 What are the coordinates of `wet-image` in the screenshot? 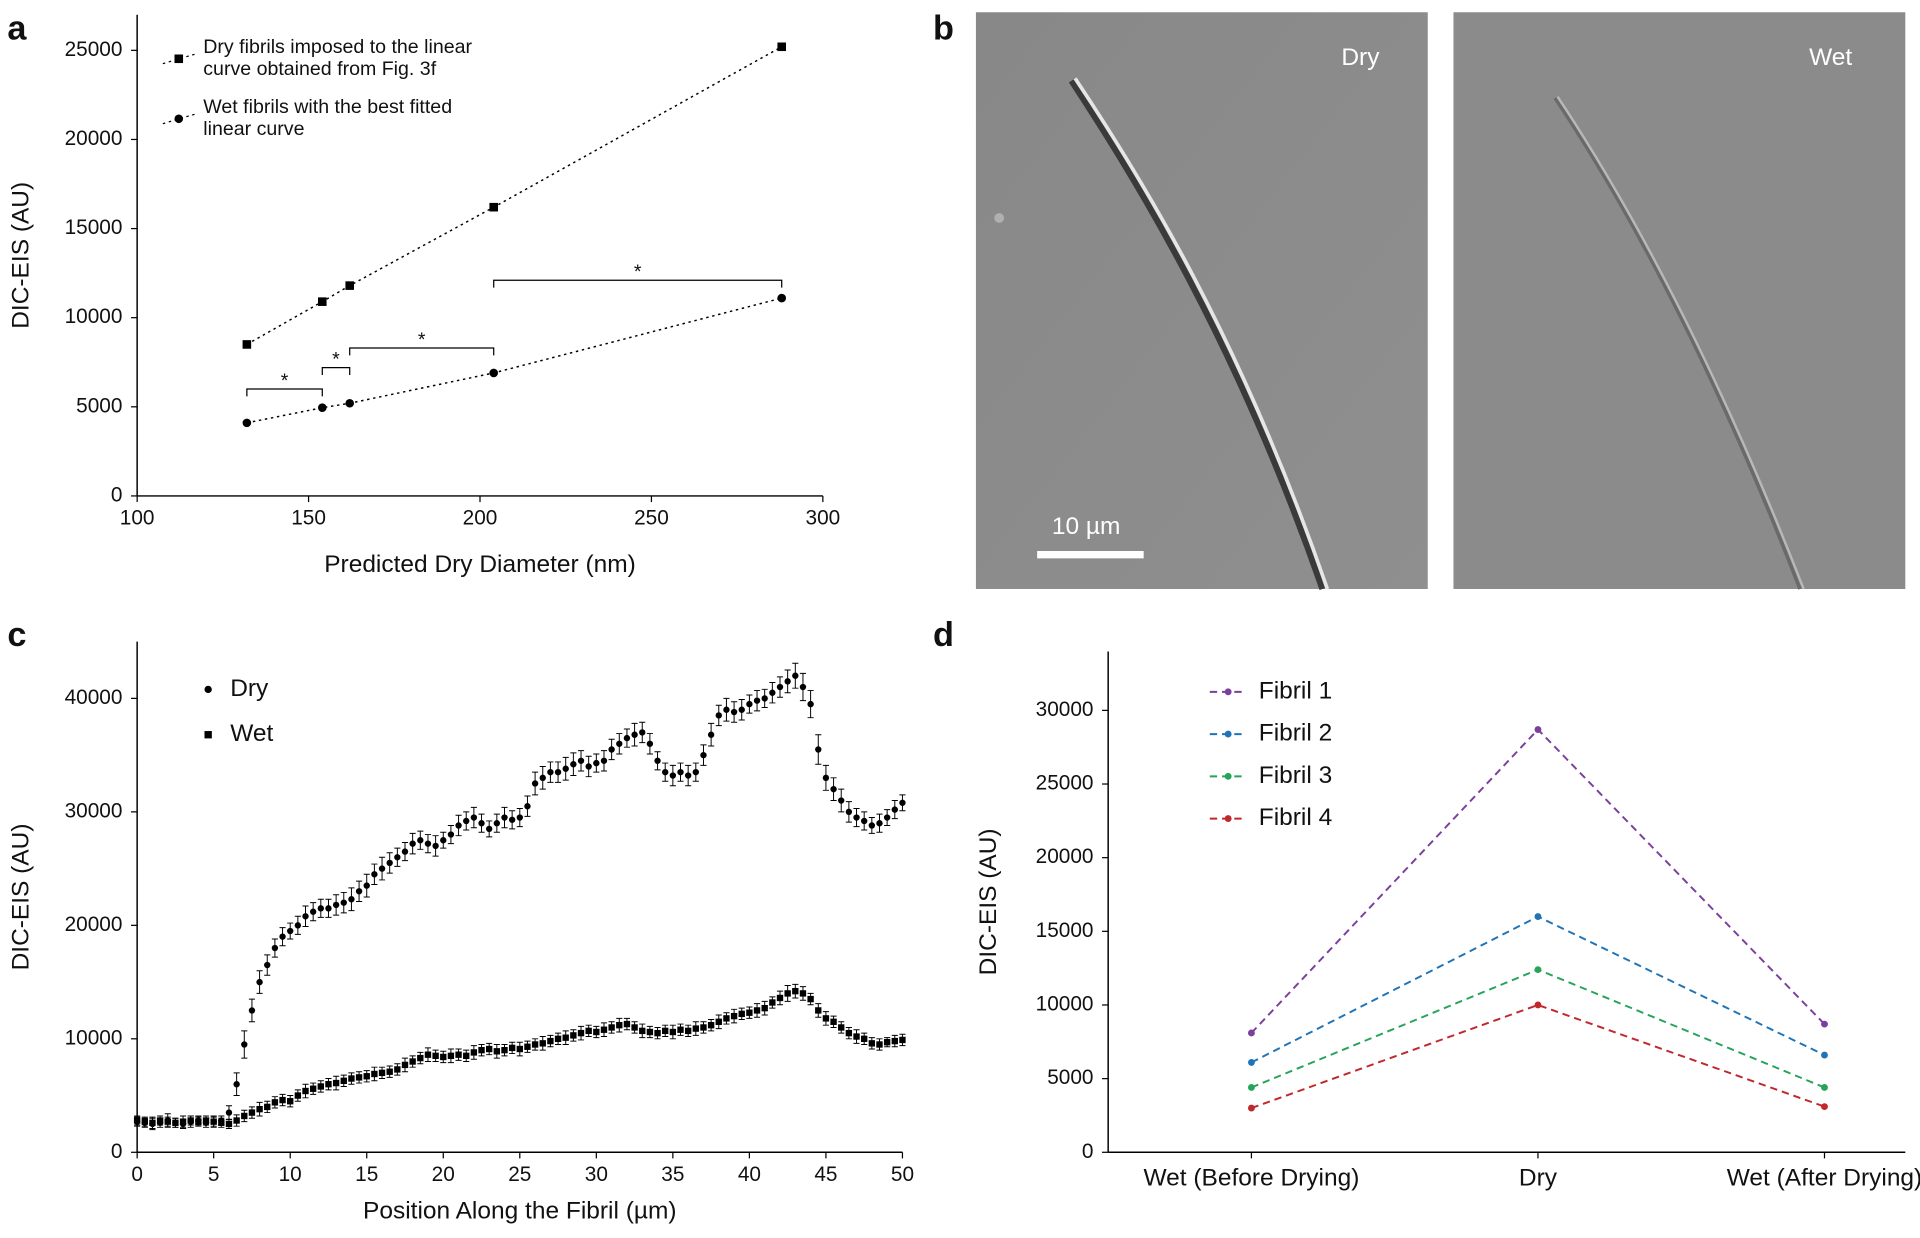 It's located at (1679, 300).